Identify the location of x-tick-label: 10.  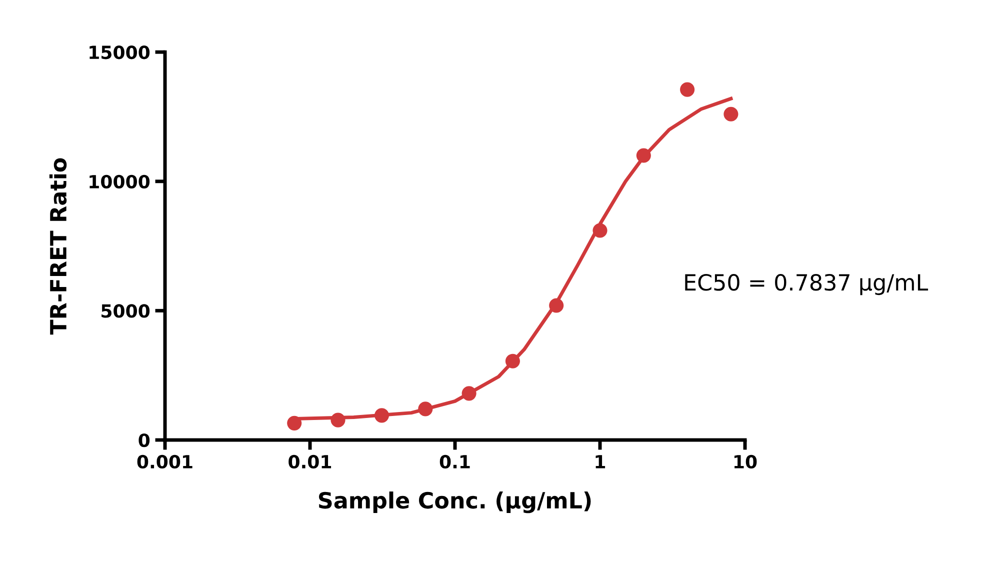
(745, 461).